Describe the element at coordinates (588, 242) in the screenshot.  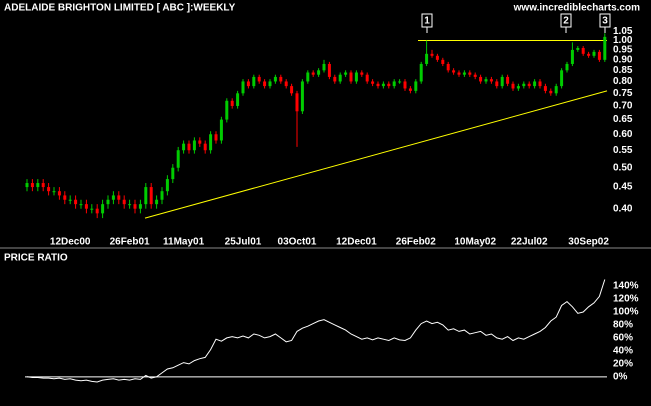
I see `x-tick-label: 30Sep02` at that location.